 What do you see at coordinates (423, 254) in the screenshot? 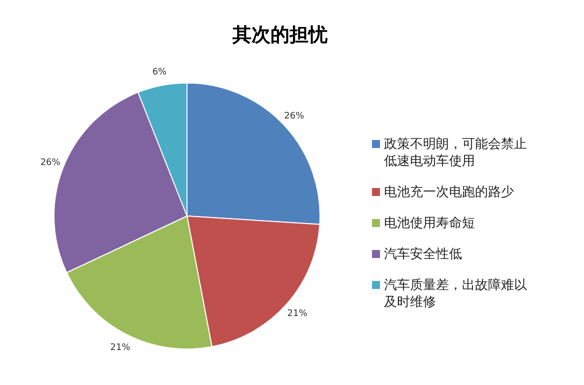
I see `legend-label: 汽车安全性低` at bounding box center [423, 254].